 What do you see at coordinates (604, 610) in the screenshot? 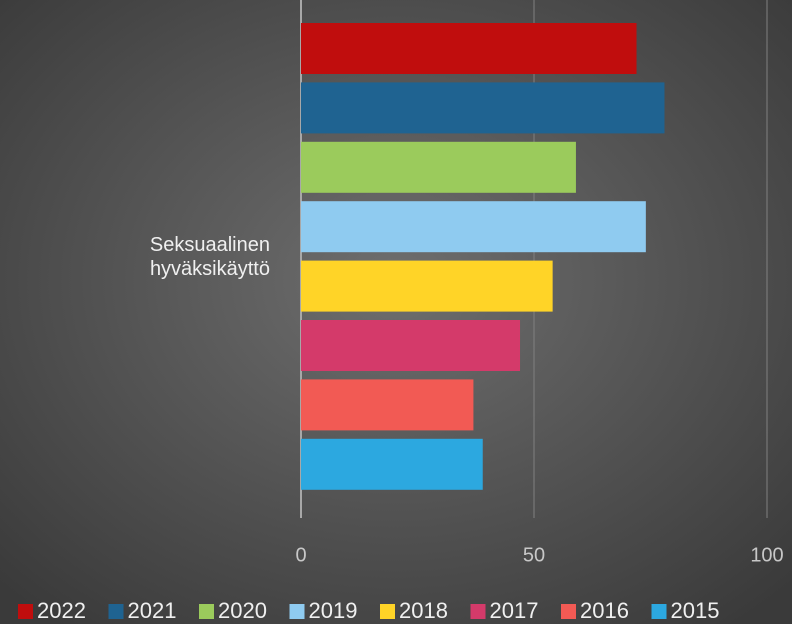
I see `legend-label: 2016` at bounding box center [604, 610].